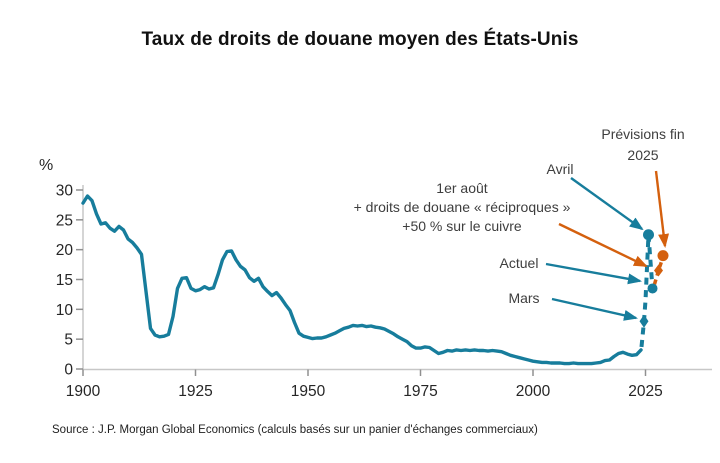  Describe the element at coordinates (644, 321) in the screenshot. I see `marker-mars-diamond` at that location.